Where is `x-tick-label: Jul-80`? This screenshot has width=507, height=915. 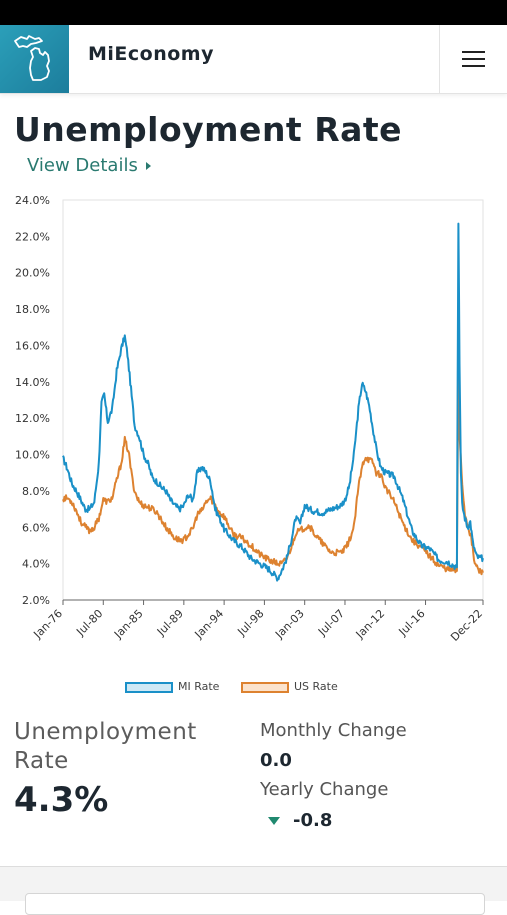 x-tick-label: Jul-80 is located at coordinates (89, 623).